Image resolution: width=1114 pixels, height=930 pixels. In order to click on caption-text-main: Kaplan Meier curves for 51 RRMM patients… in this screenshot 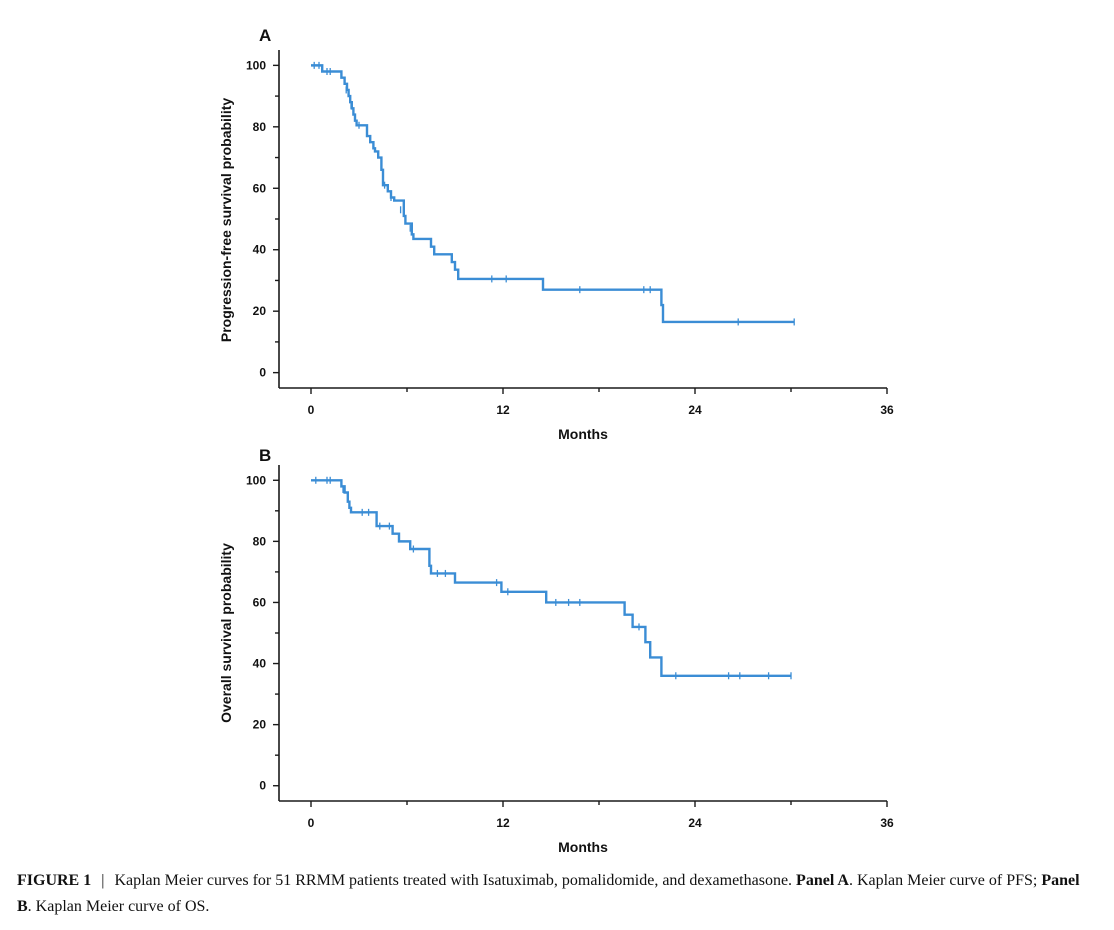, I will do `click(453, 880)`.